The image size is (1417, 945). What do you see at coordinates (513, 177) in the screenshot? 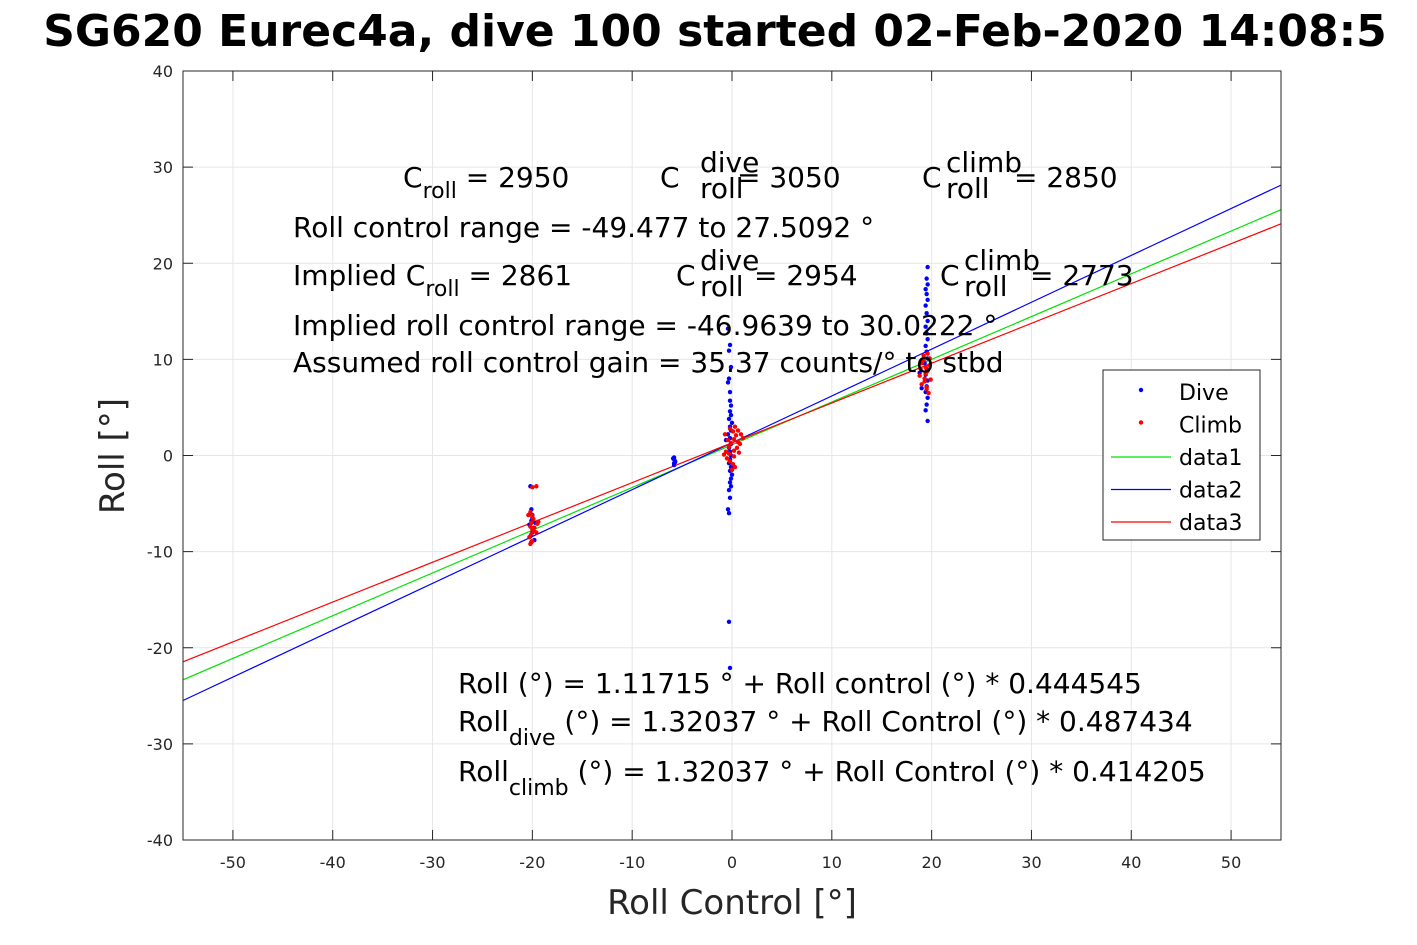
I see `annotation-c-roll-value: = 2950` at bounding box center [513, 177].